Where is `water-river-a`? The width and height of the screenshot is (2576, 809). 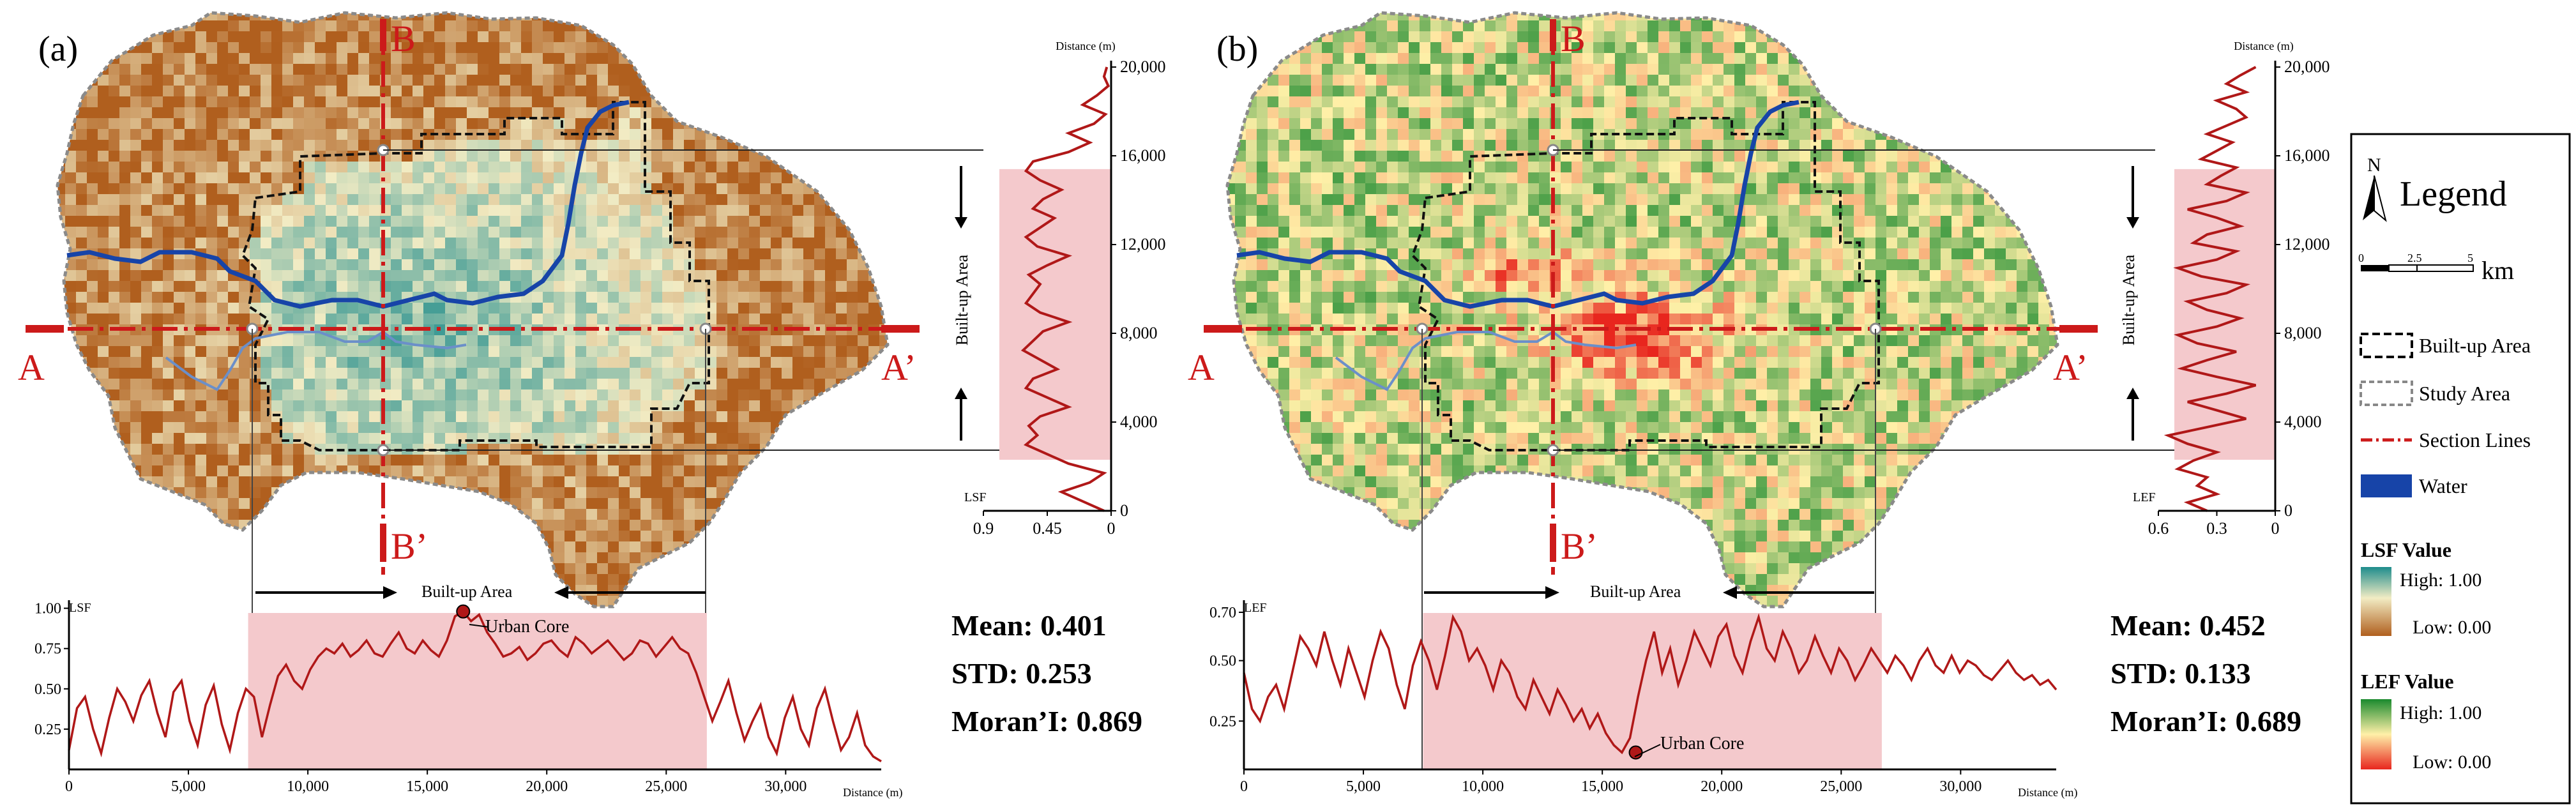 water-river-a is located at coordinates (348, 205).